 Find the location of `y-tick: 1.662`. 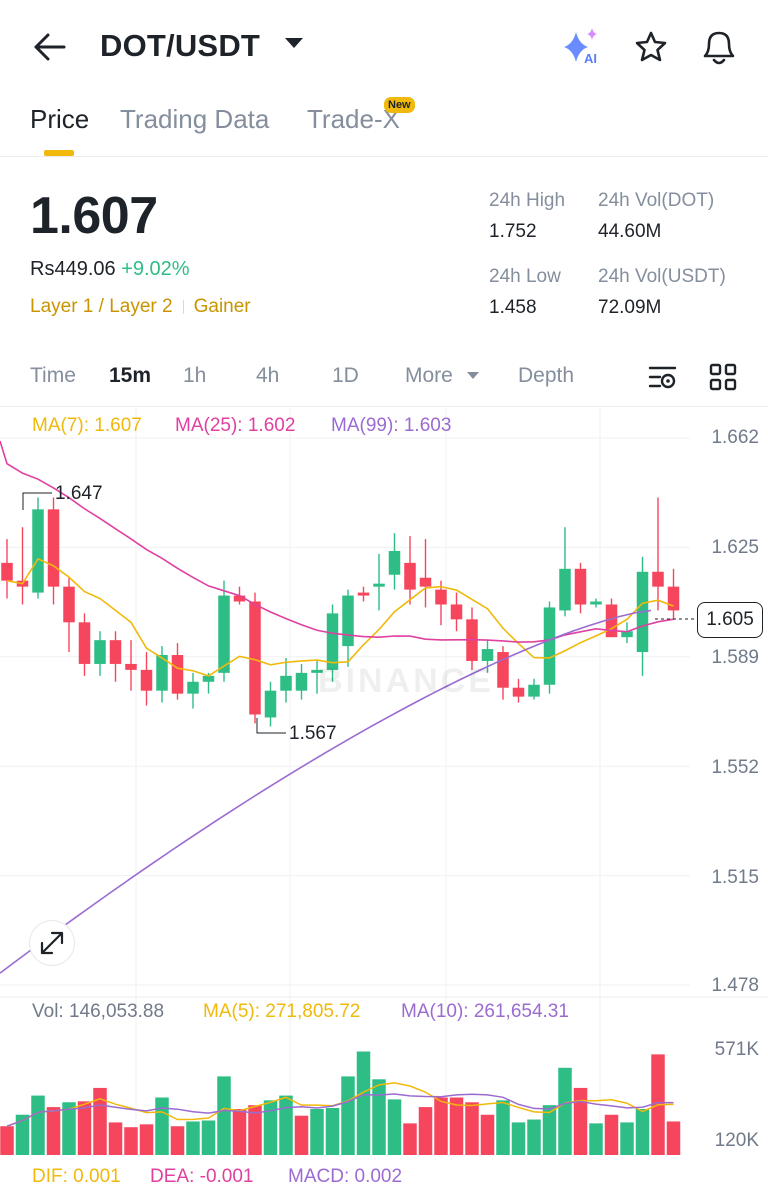

y-tick: 1.662 is located at coordinates (735, 437).